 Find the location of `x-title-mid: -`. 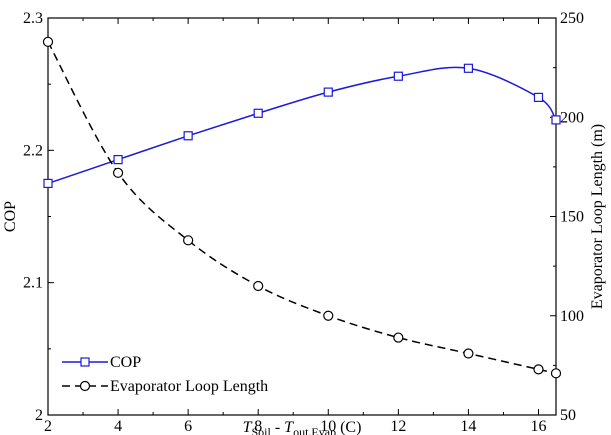

x-title-mid: - is located at coordinates (277, 427).